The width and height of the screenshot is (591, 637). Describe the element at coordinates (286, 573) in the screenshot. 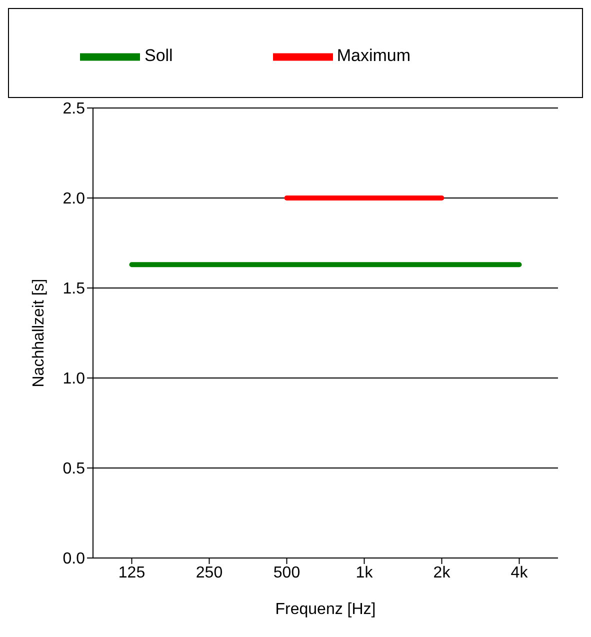

I see `x-tick-label: 500` at that location.